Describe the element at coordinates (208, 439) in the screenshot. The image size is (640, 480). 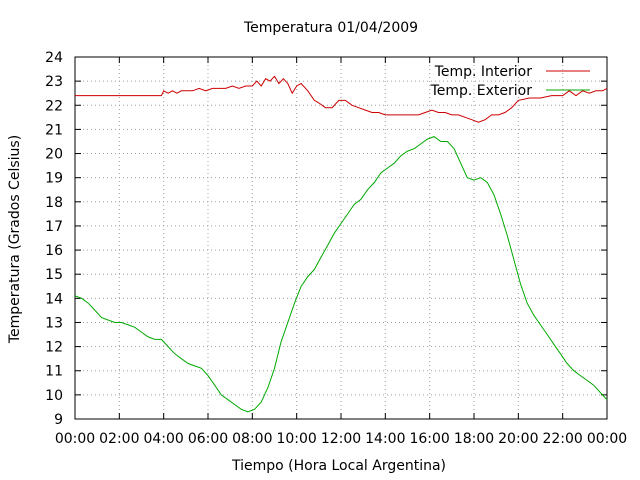
I see `x-tick-label: 06:00` at that location.